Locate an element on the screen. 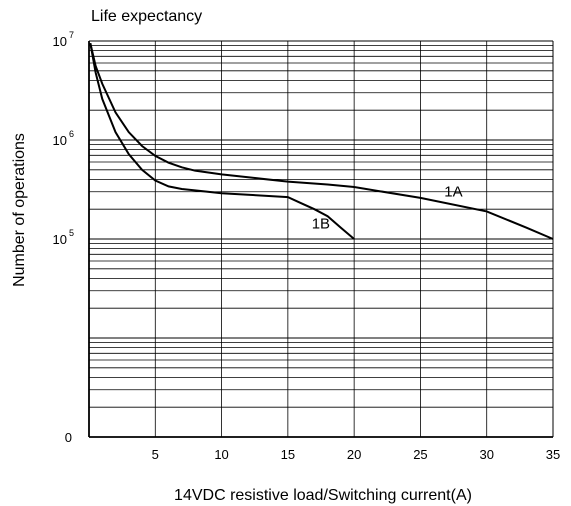 This screenshot has width=571, height=506. y-tick-base: 0 is located at coordinates (68, 437).